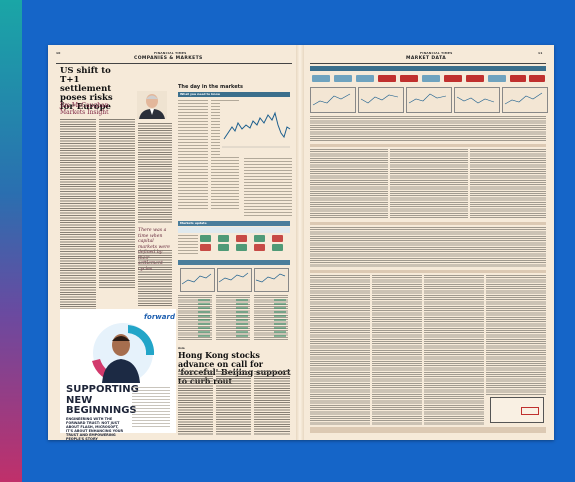  I want to click on story-byline: Jim McCaughan, so click(84, 105).